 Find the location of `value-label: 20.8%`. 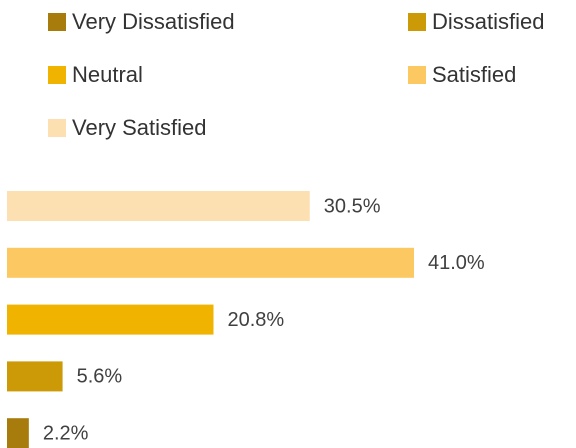

value-label: 20.8% is located at coordinates (255, 320).